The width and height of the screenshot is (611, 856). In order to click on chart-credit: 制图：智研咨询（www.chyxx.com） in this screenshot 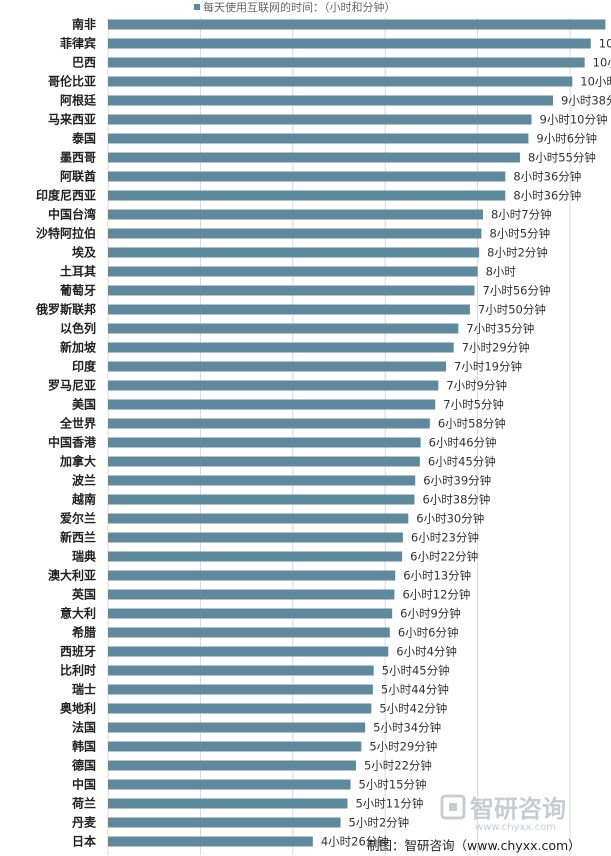, I will do `click(474, 845)`.